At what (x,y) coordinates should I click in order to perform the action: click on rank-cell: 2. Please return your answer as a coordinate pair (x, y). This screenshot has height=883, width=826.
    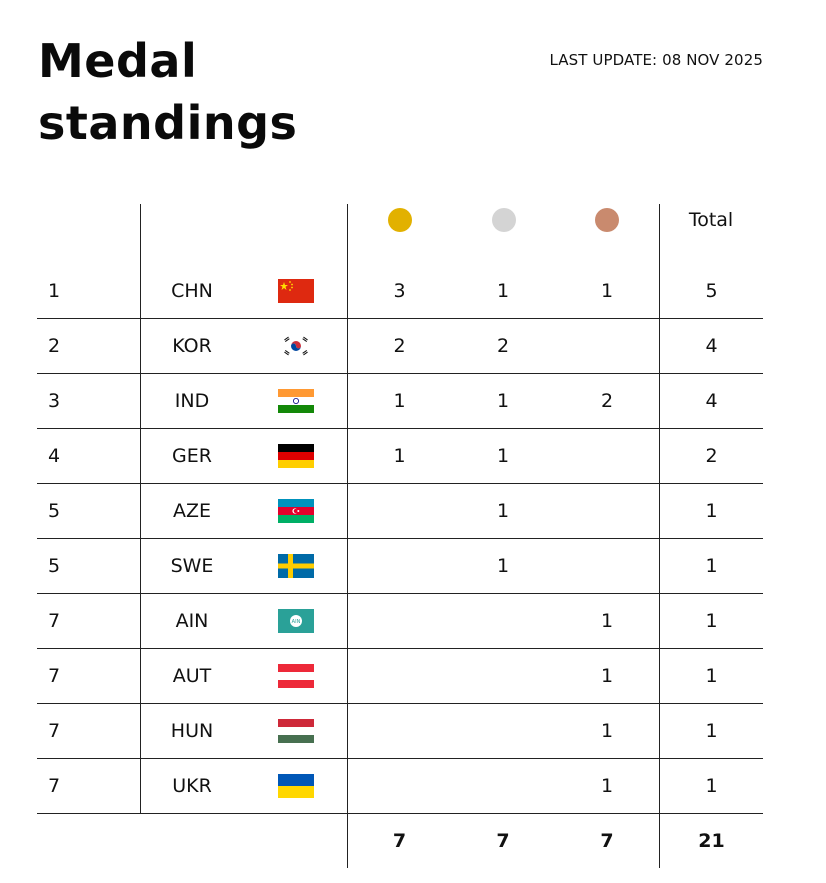
    Looking at the image, I should click on (54, 346).